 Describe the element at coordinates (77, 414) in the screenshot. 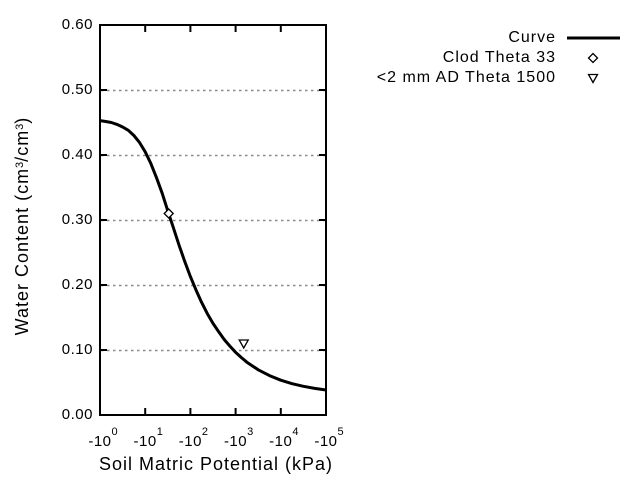

I see `y-tick-label: 0.00` at that location.